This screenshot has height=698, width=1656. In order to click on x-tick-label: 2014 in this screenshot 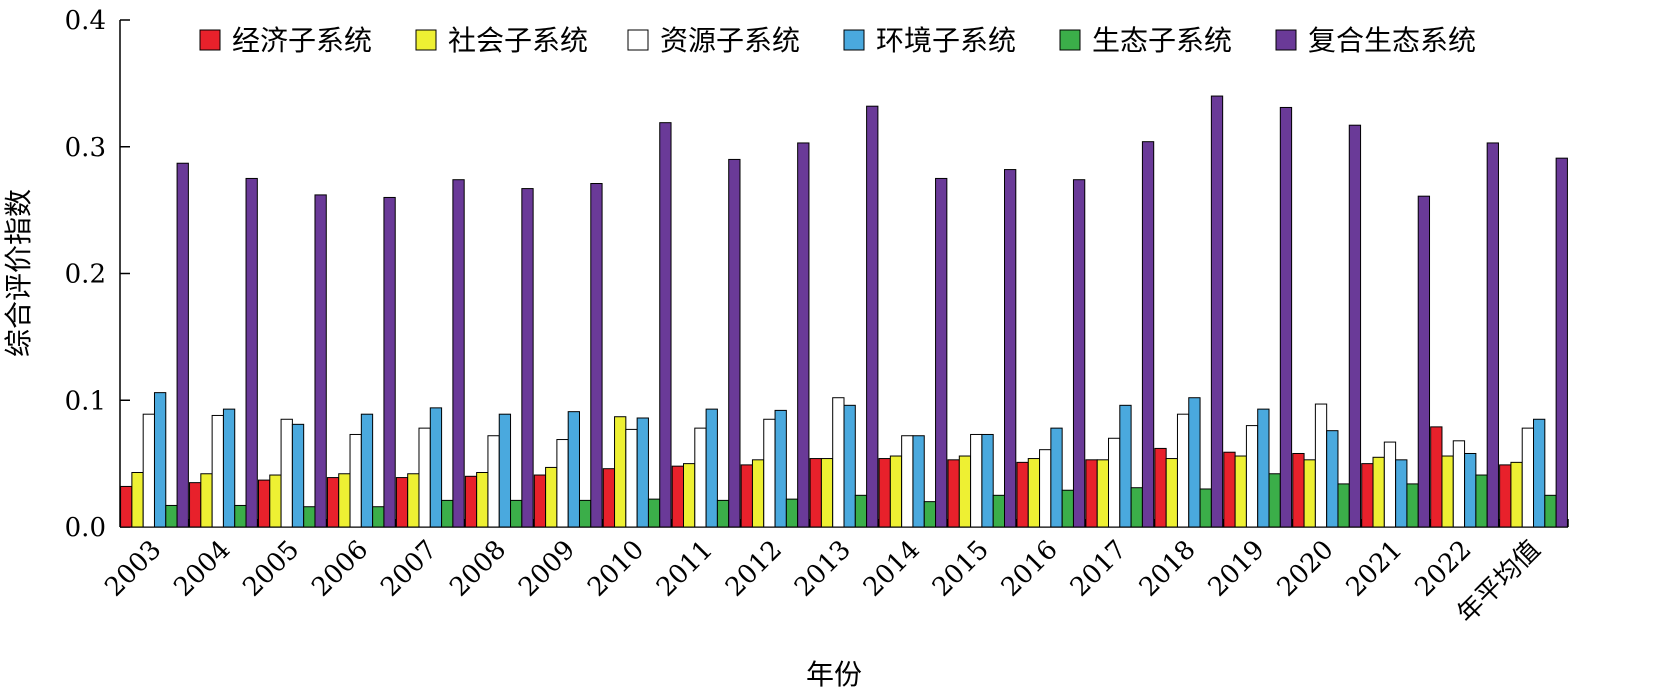, I will do `click(892, 569)`.